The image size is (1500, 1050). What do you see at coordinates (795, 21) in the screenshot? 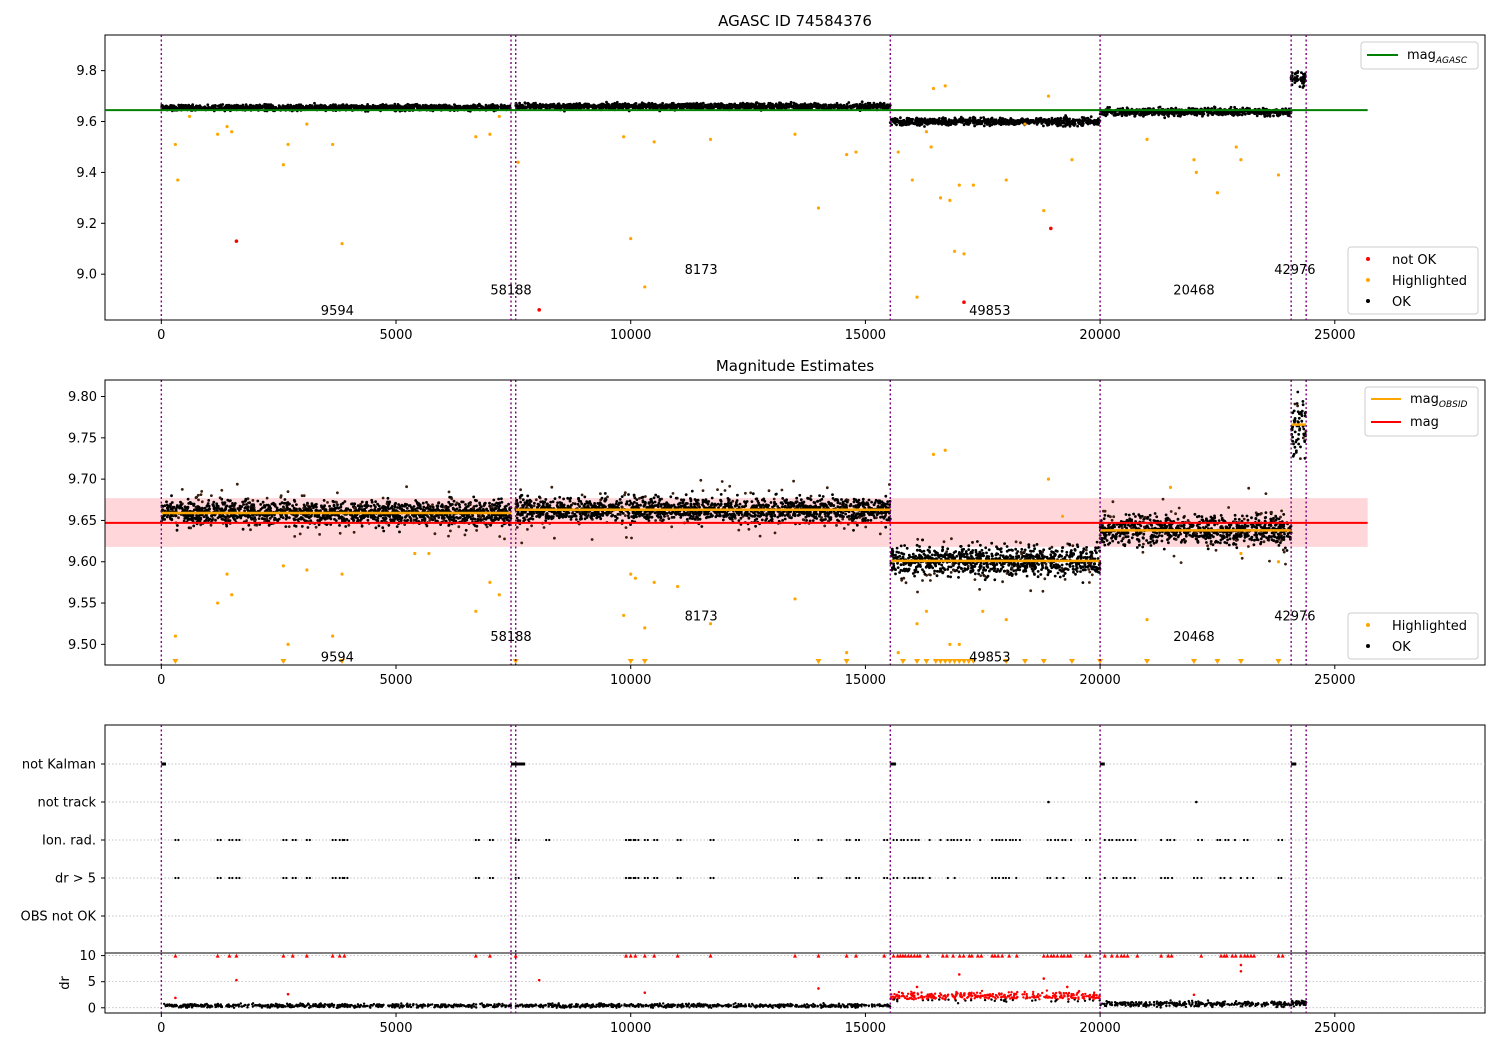
I see `panel-1-title: AGASC ID 74584376` at bounding box center [795, 21].